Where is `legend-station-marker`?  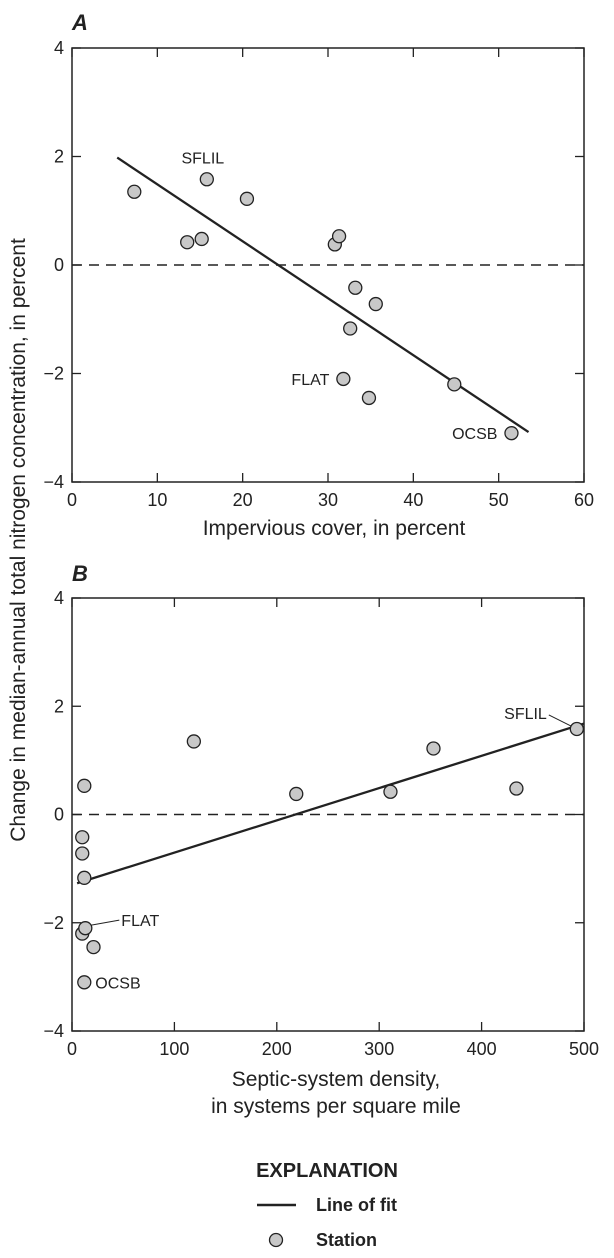 legend-station-marker is located at coordinates (276, 1240).